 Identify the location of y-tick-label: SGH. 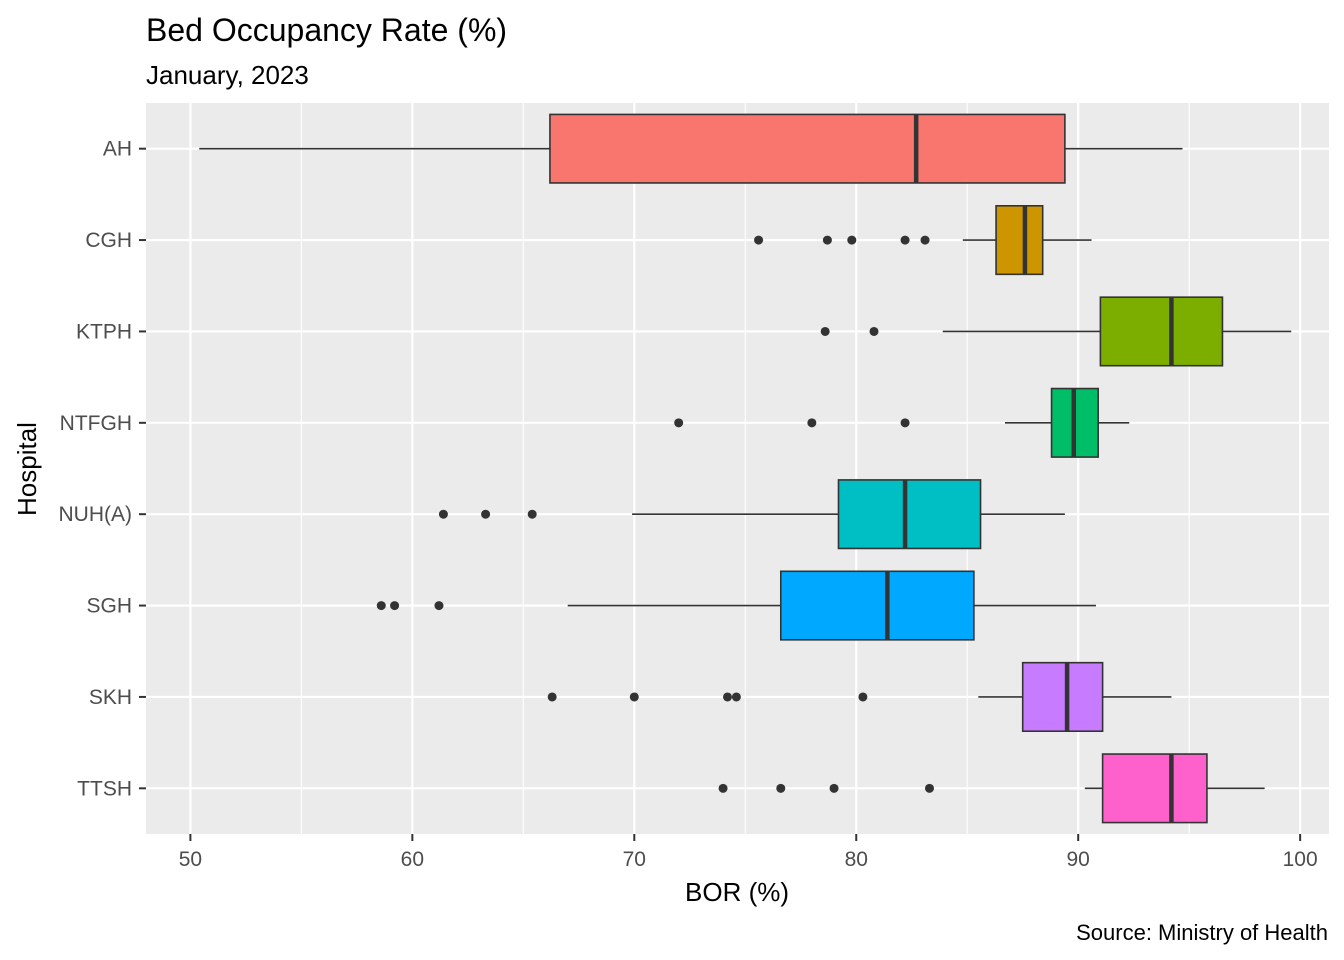
(109, 606).